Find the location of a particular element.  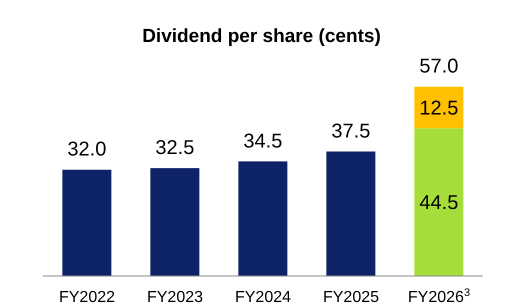

x-tick-label: FY2023 is located at coordinates (175, 296).